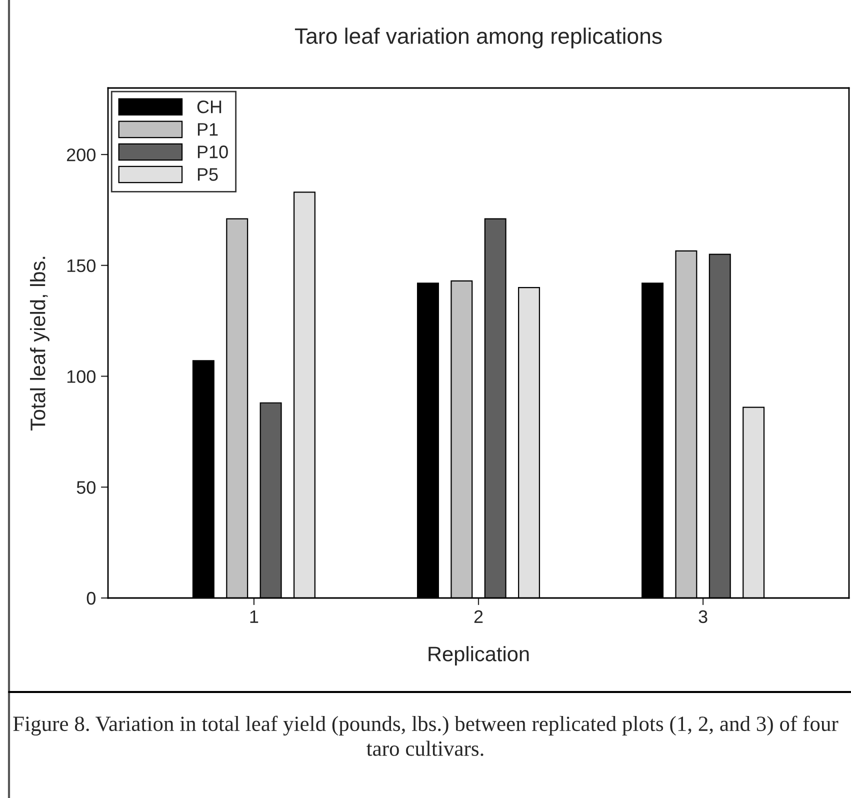 The height and width of the screenshot is (798, 851). What do you see at coordinates (91, 598) in the screenshot?
I see `y-tick-label: 0` at bounding box center [91, 598].